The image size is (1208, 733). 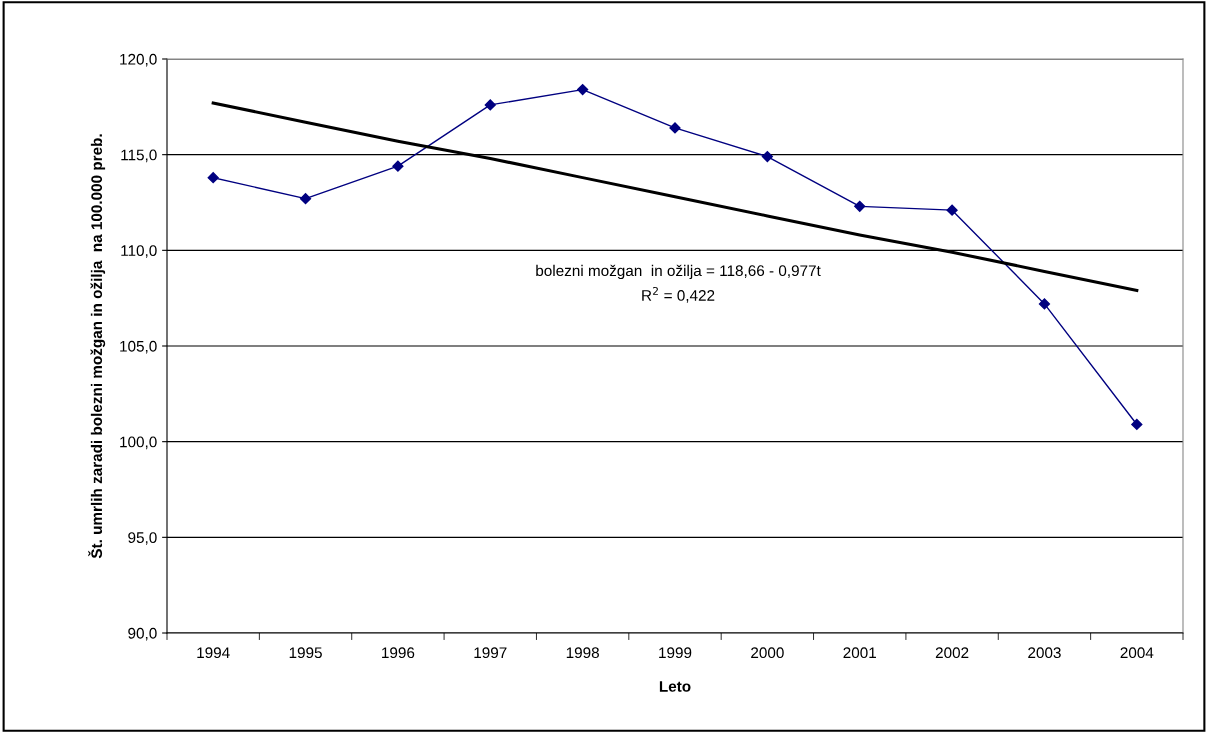 I want to click on y-tick-label: 115,0, so click(x=139, y=156).